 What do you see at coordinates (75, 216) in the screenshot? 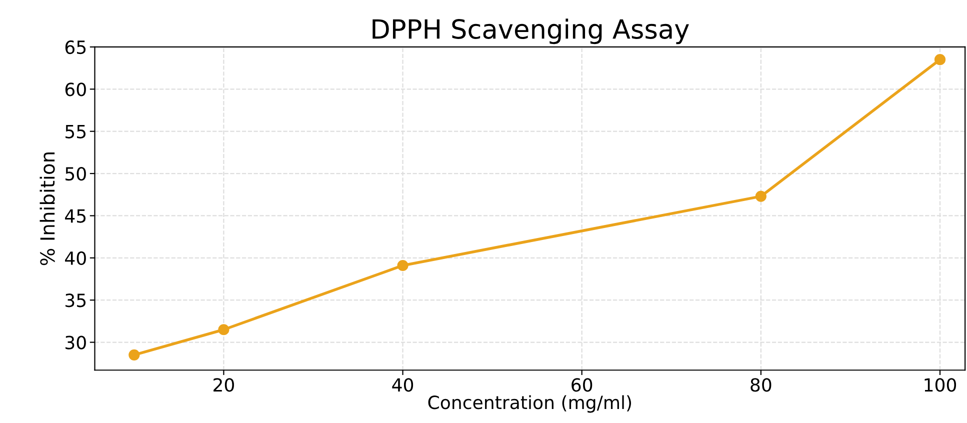
I see `y-tick-label: 45` at bounding box center [75, 216].